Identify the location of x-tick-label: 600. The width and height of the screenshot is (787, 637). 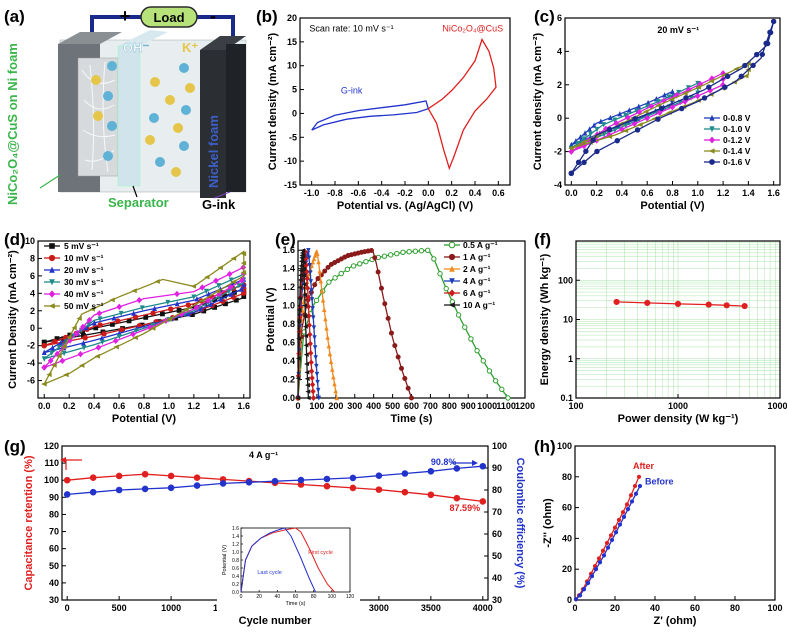
(411, 406).